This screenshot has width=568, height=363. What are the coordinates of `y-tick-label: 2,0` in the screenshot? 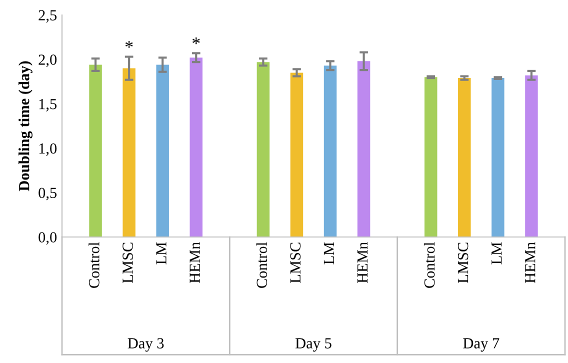 It's located at (47, 61).